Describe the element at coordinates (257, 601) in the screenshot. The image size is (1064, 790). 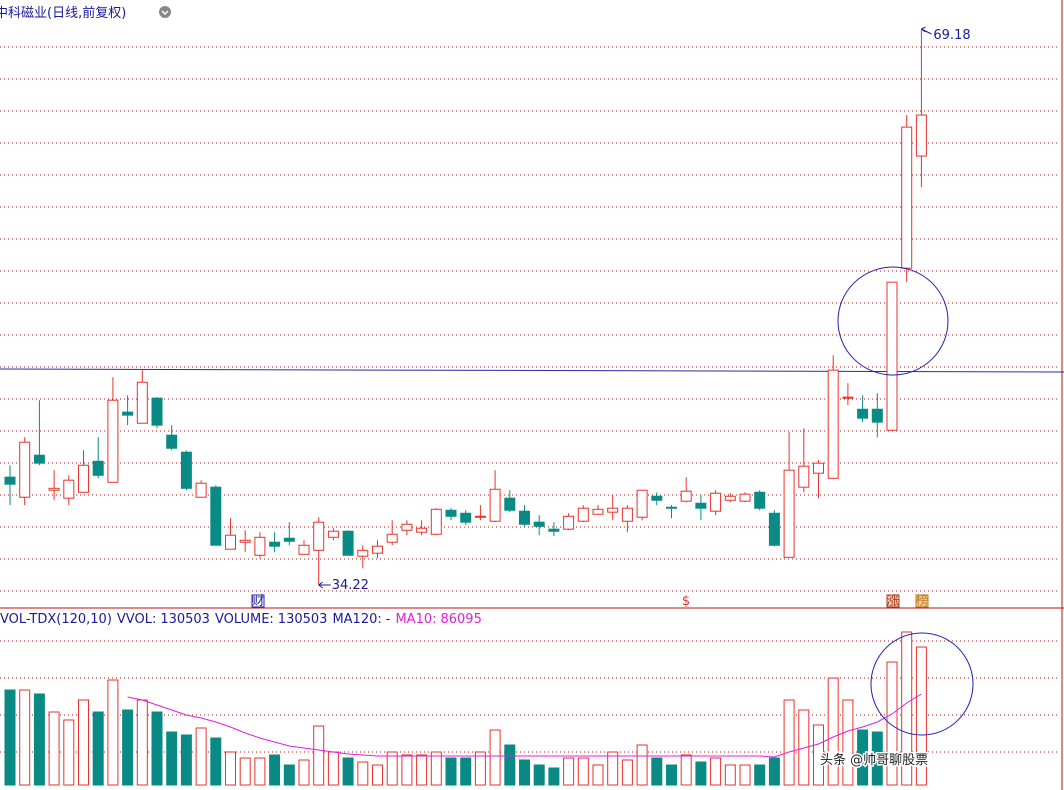
I see `event-marker: 财` at that location.